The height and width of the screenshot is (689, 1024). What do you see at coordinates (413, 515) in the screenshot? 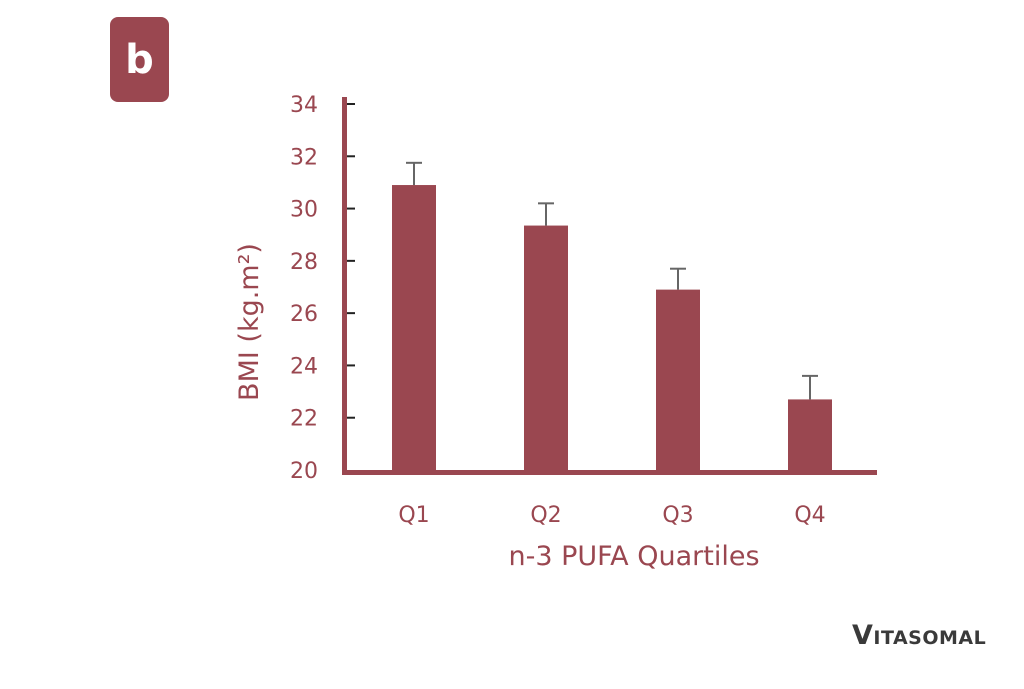
I see `x-tick-label: Q1` at bounding box center [413, 515].